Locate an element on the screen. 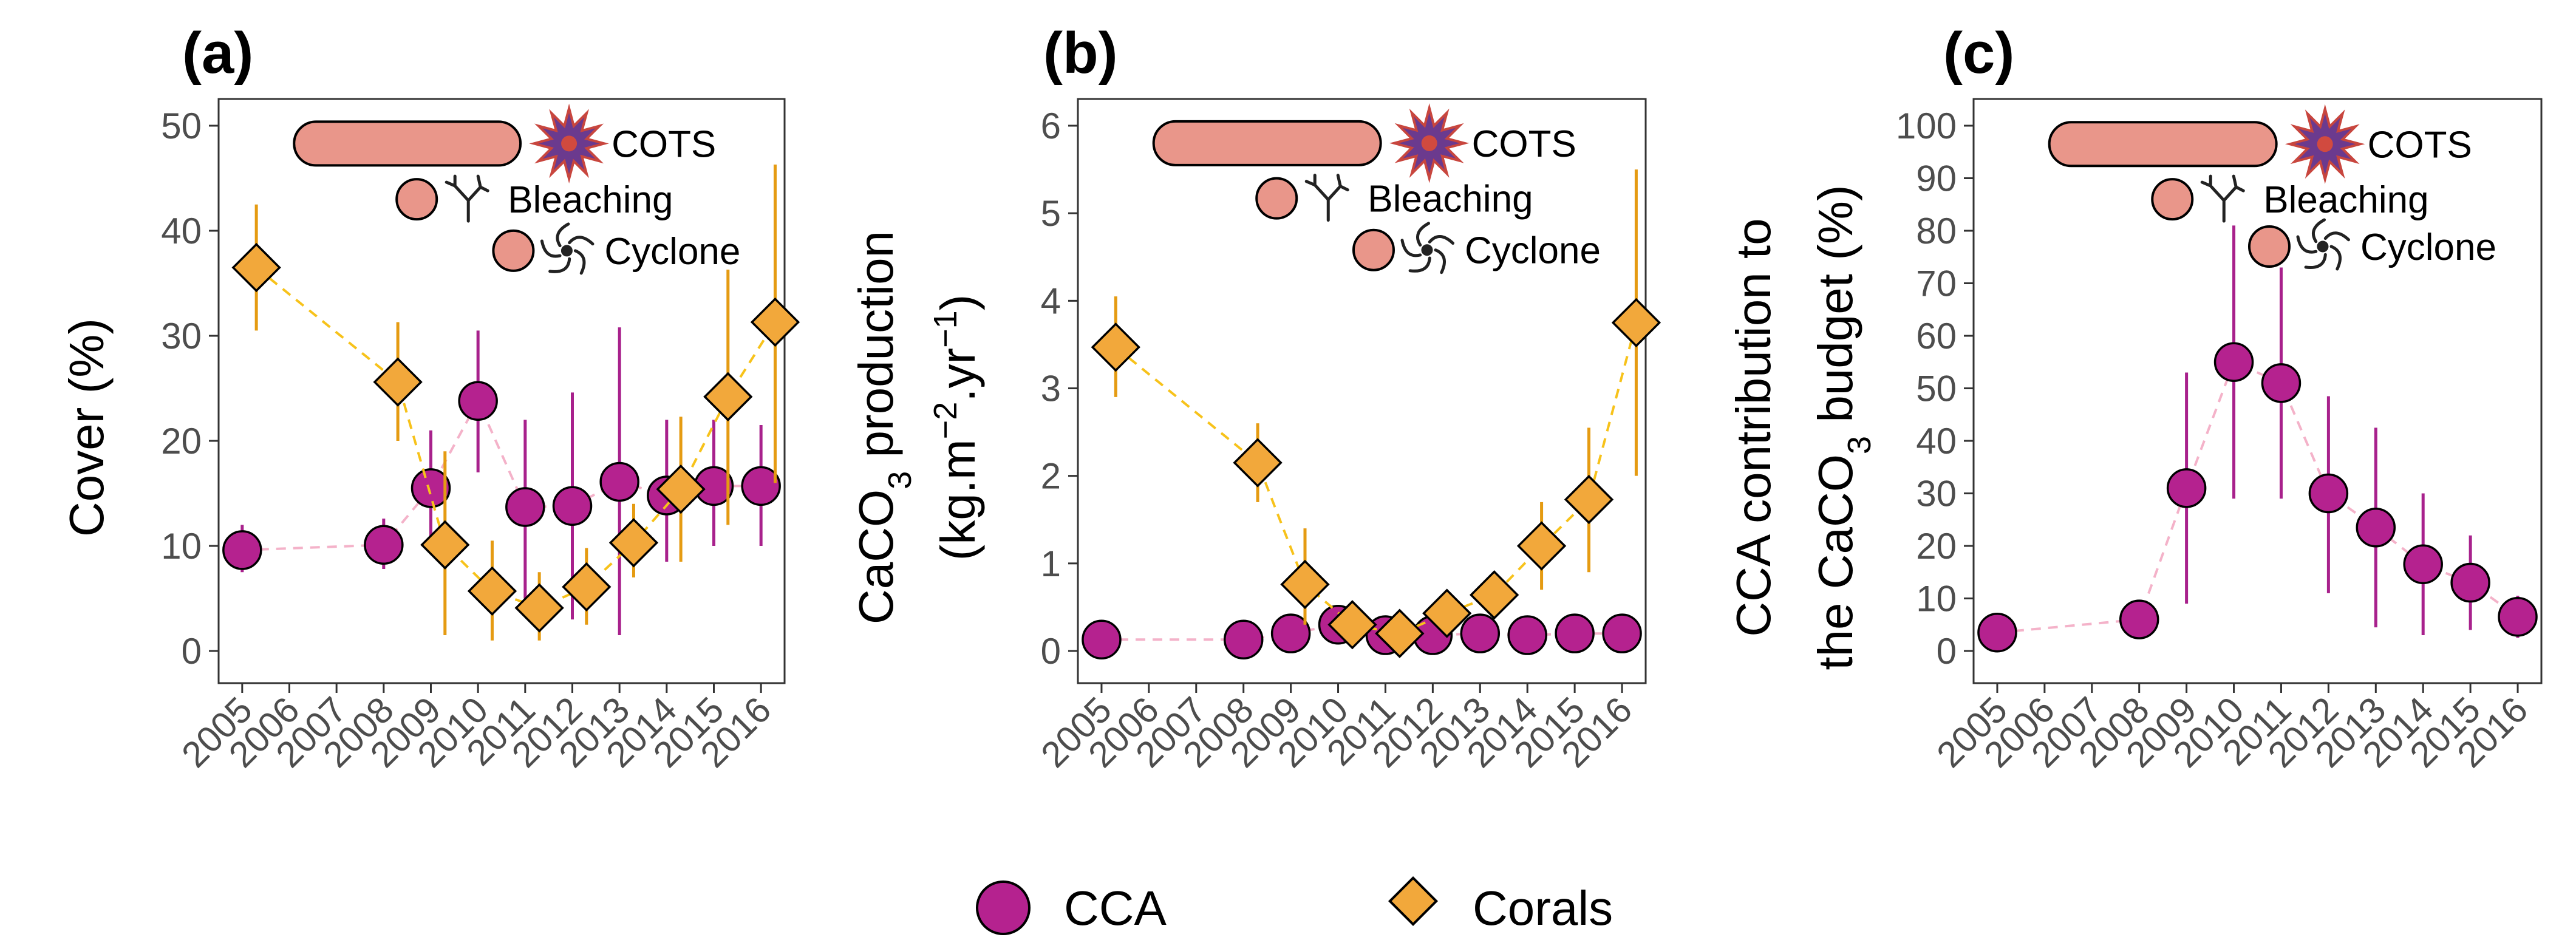 This screenshot has height=940, width=2576. legend-cca-label: CCA is located at coordinates (1115, 908).